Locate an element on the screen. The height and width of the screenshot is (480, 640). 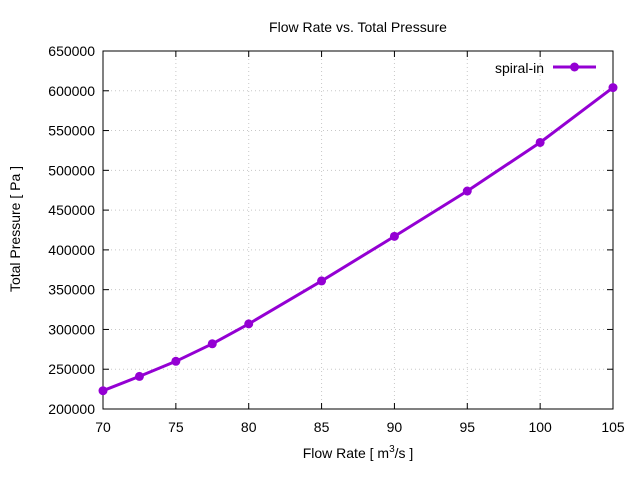
x-tick-label: 75 is located at coordinates (176, 427).